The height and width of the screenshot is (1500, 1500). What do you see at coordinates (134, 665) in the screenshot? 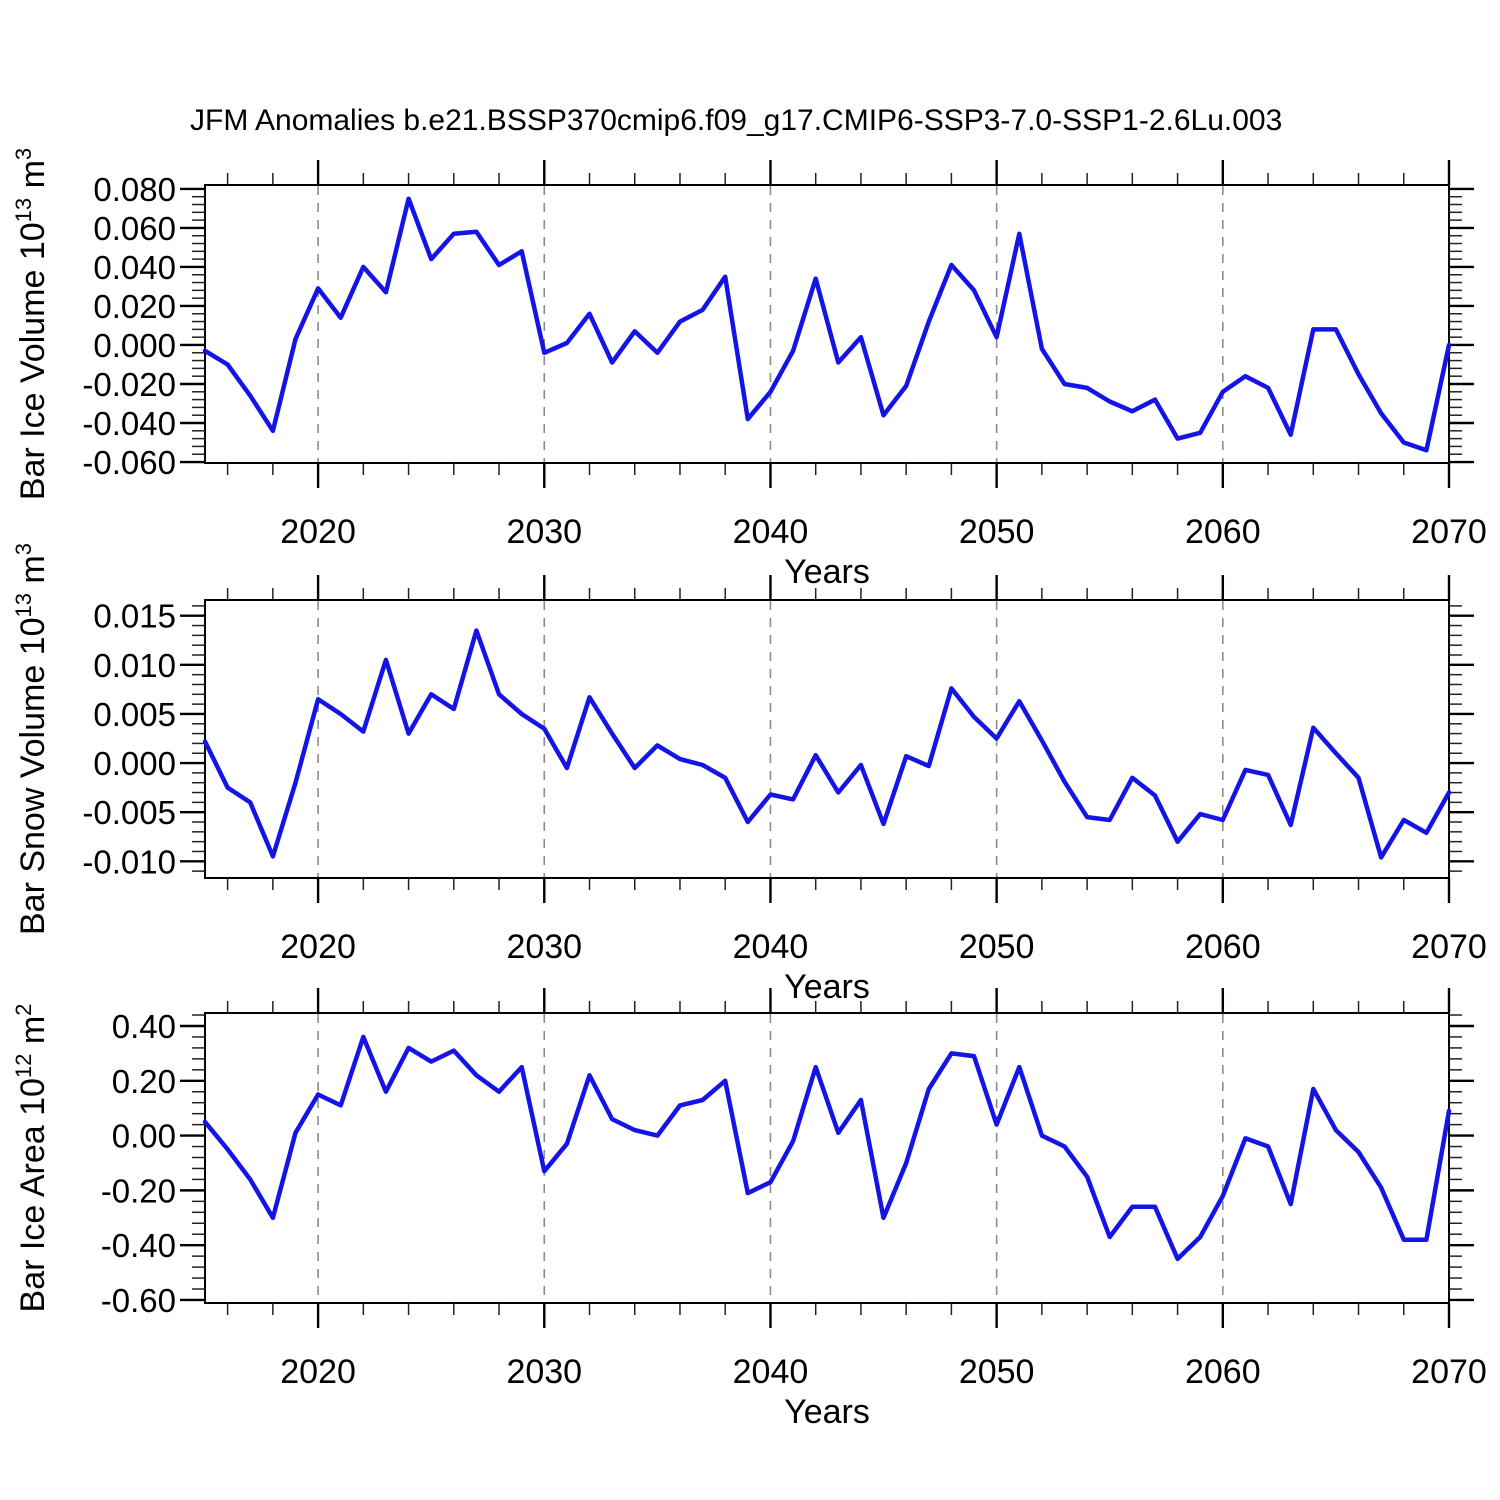
I see `y-tick-label: 0.010` at bounding box center [134, 665].